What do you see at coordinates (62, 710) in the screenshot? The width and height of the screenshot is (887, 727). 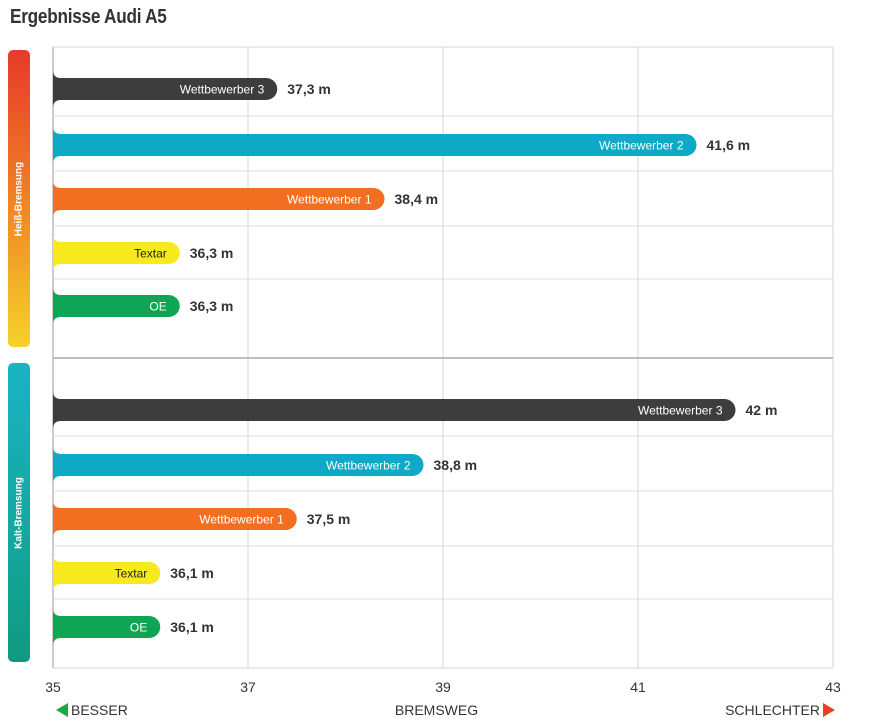 I see `arrow-left-icon` at bounding box center [62, 710].